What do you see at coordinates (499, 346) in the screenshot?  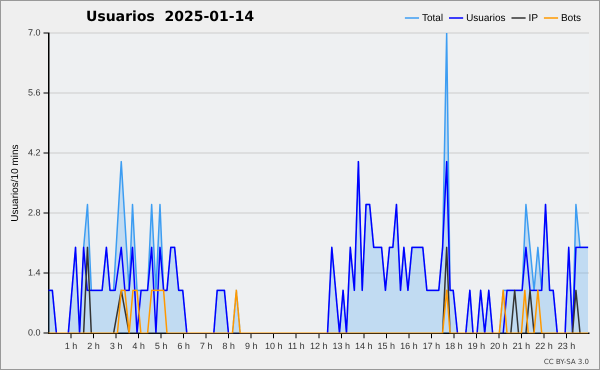 I see `x-tick-label: 20 h` at bounding box center [499, 346].